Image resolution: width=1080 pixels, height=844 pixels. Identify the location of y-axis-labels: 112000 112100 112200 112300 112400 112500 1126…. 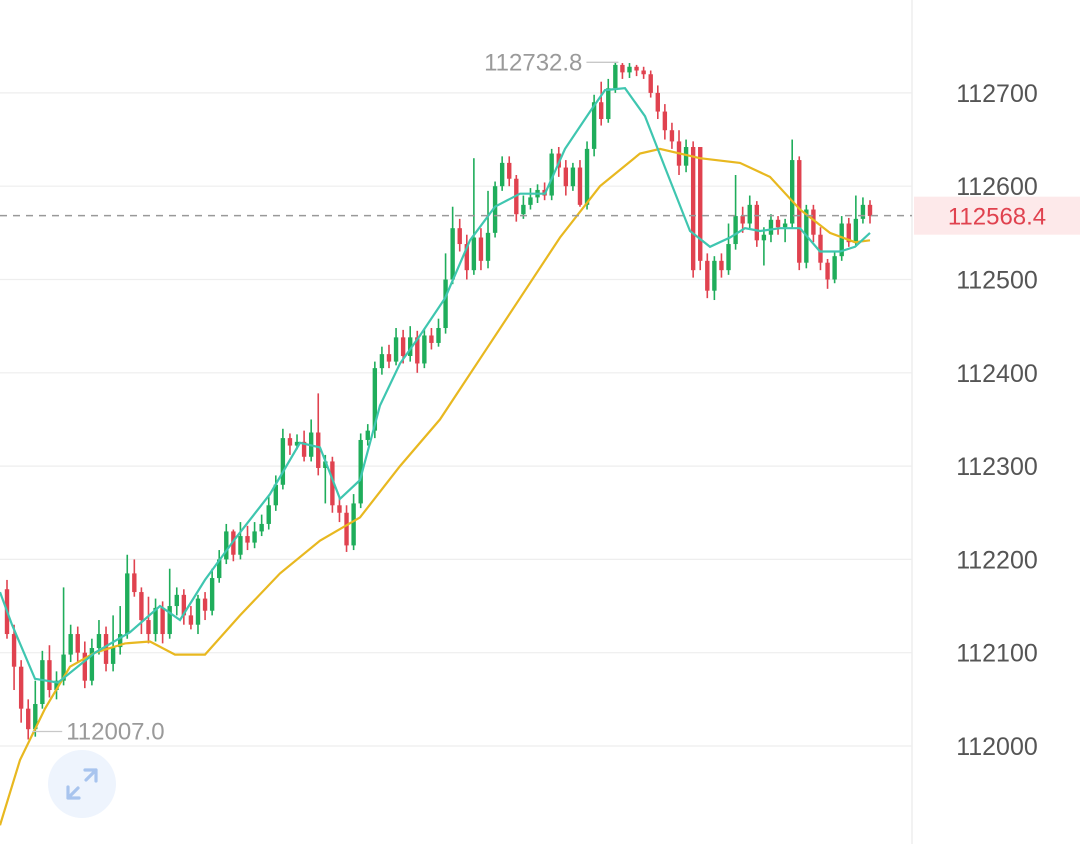
(997, 420).